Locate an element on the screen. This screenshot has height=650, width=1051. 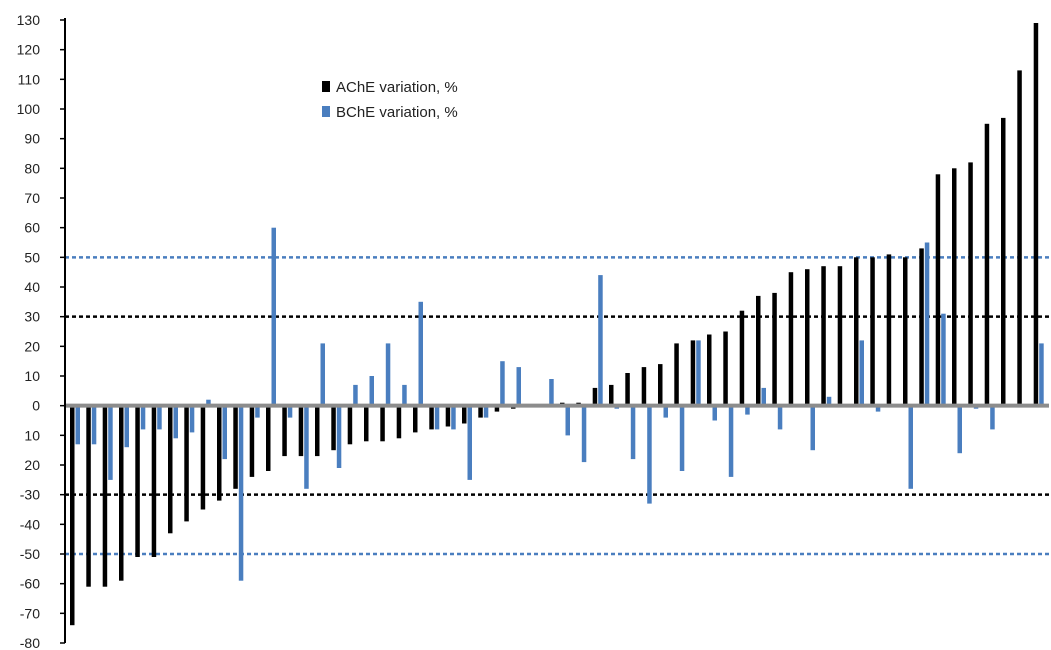
y-tick-label: 110 is located at coordinates (29, 79).